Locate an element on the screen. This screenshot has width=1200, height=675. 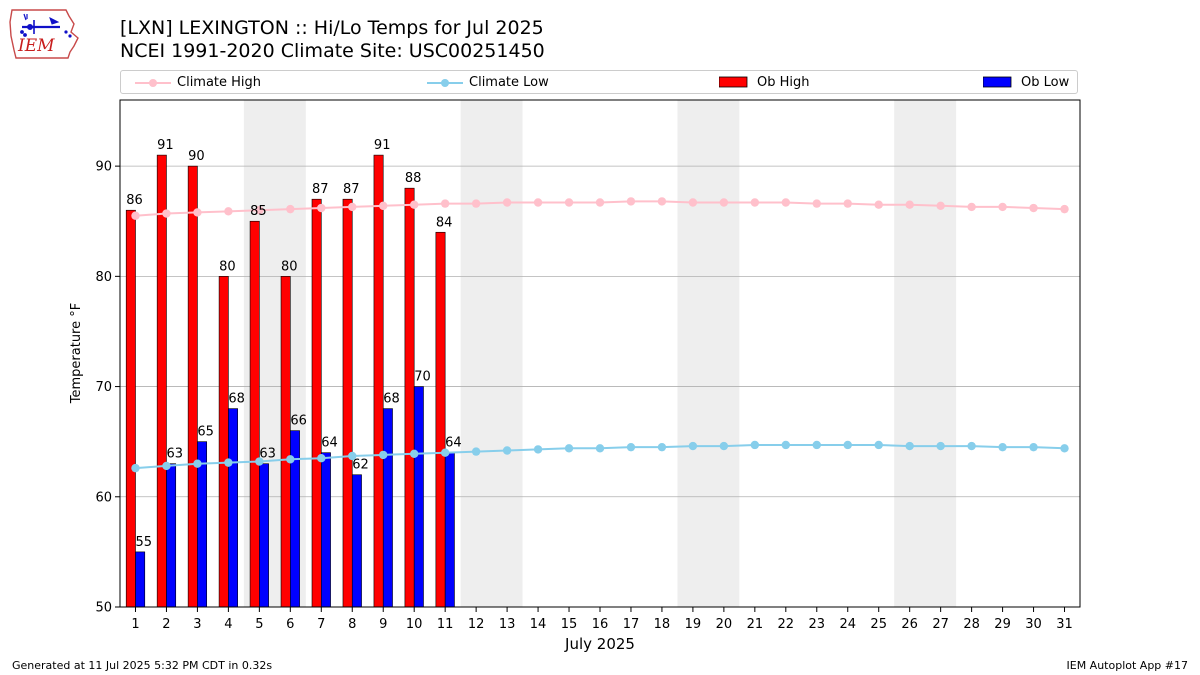
x-tick-label-25: 25 is located at coordinates (878, 624).